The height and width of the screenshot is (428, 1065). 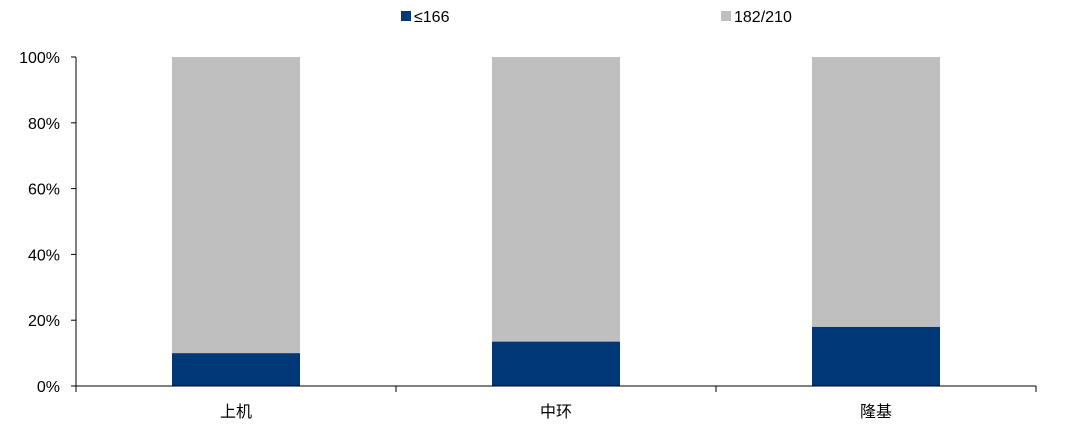 I want to click on legend-swatch-le166, so click(x=406, y=16).